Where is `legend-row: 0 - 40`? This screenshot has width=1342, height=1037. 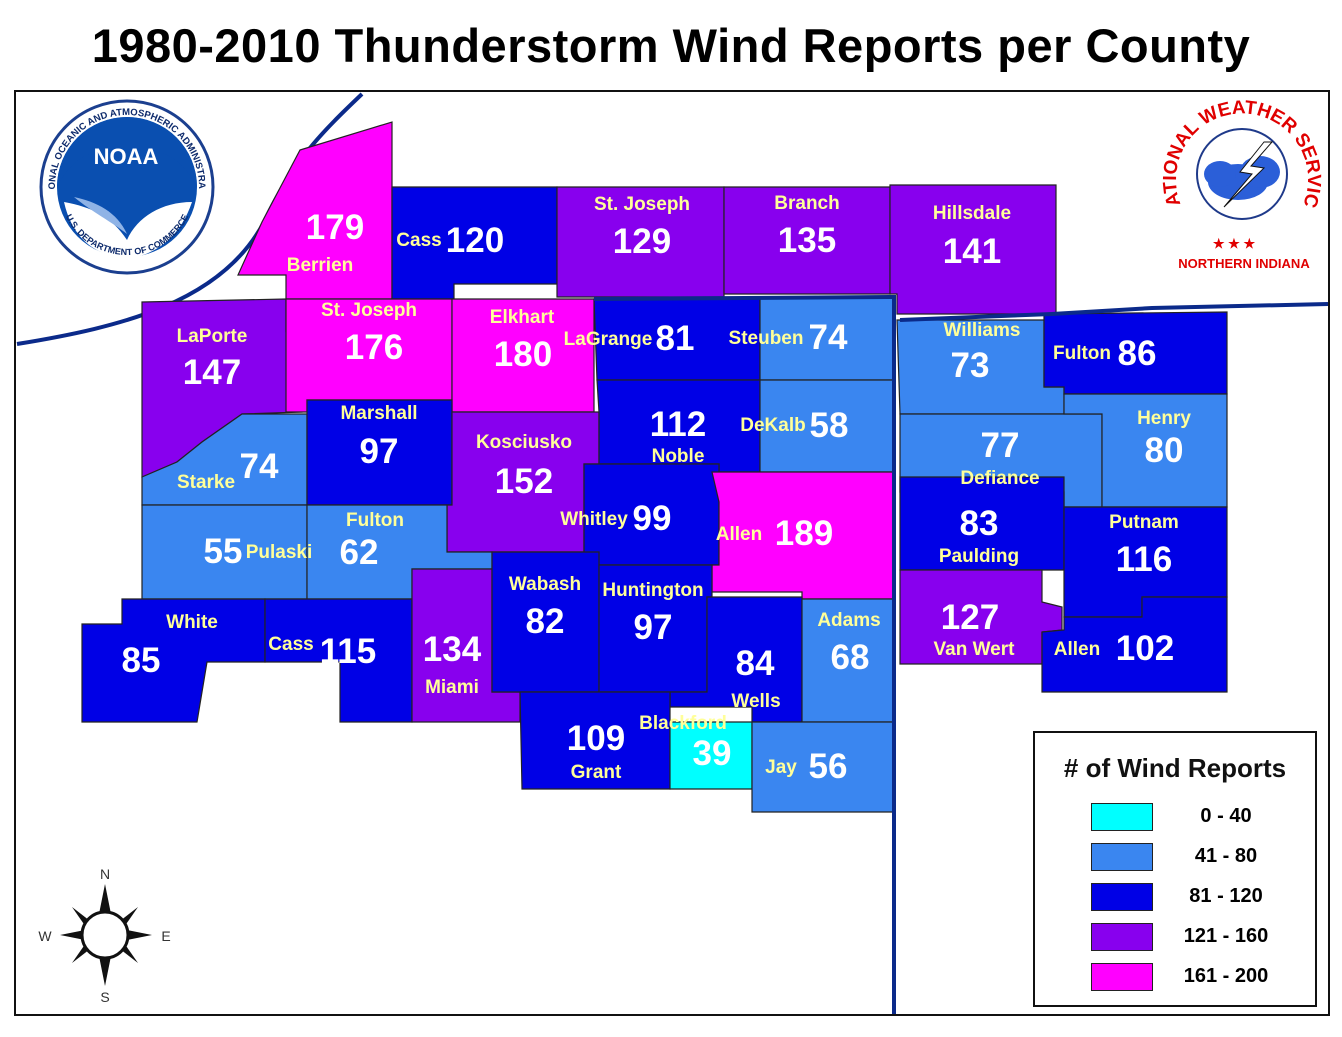 legend-row: 0 - 40 is located at coordinates (1191, 818).